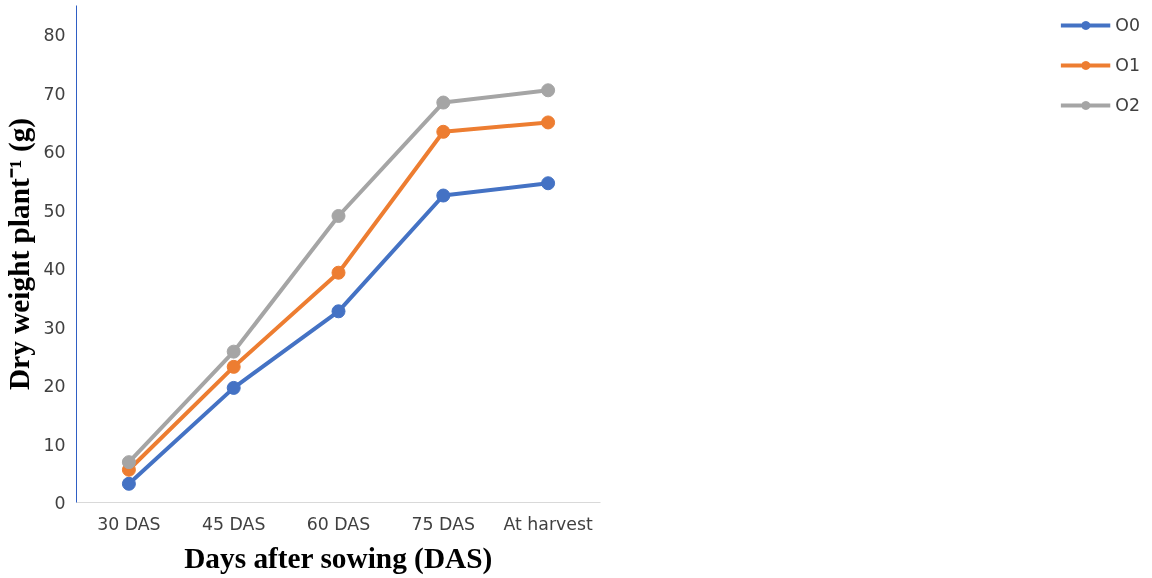  I want to click on x-tick-label: 30 DAS, so click(129, 523).